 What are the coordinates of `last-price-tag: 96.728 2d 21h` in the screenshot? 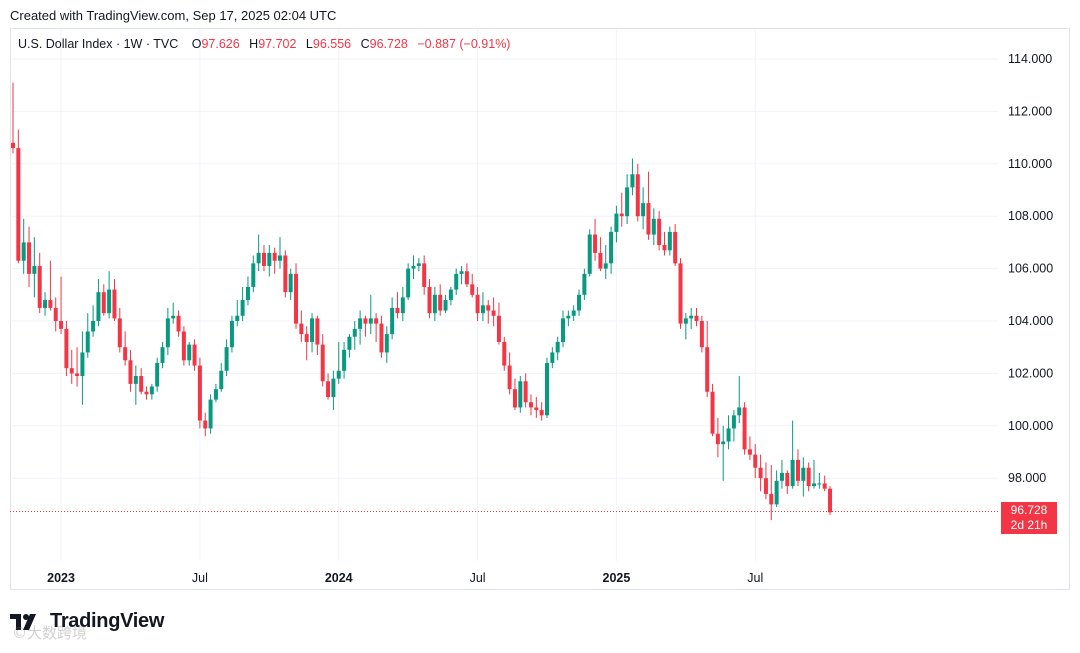 It's located at (1029, 518).